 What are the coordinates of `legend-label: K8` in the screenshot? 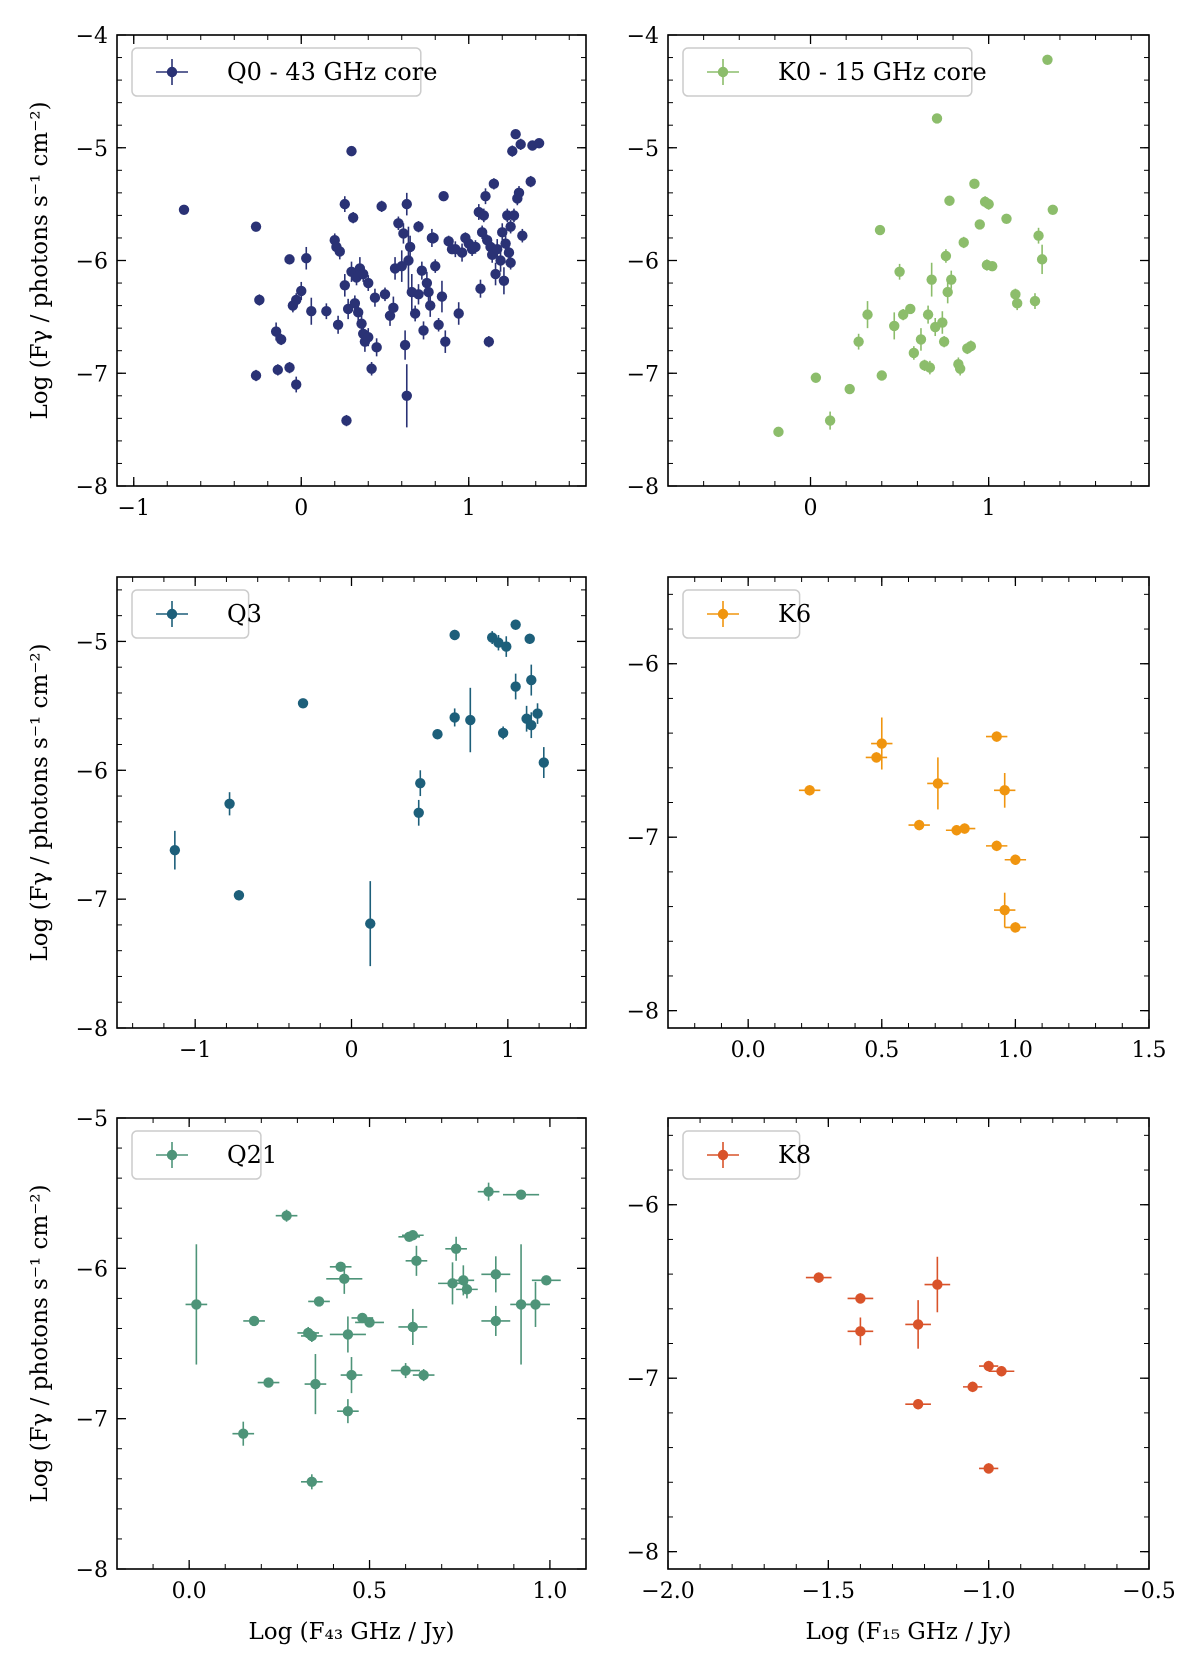 It's located at (794, 1155).